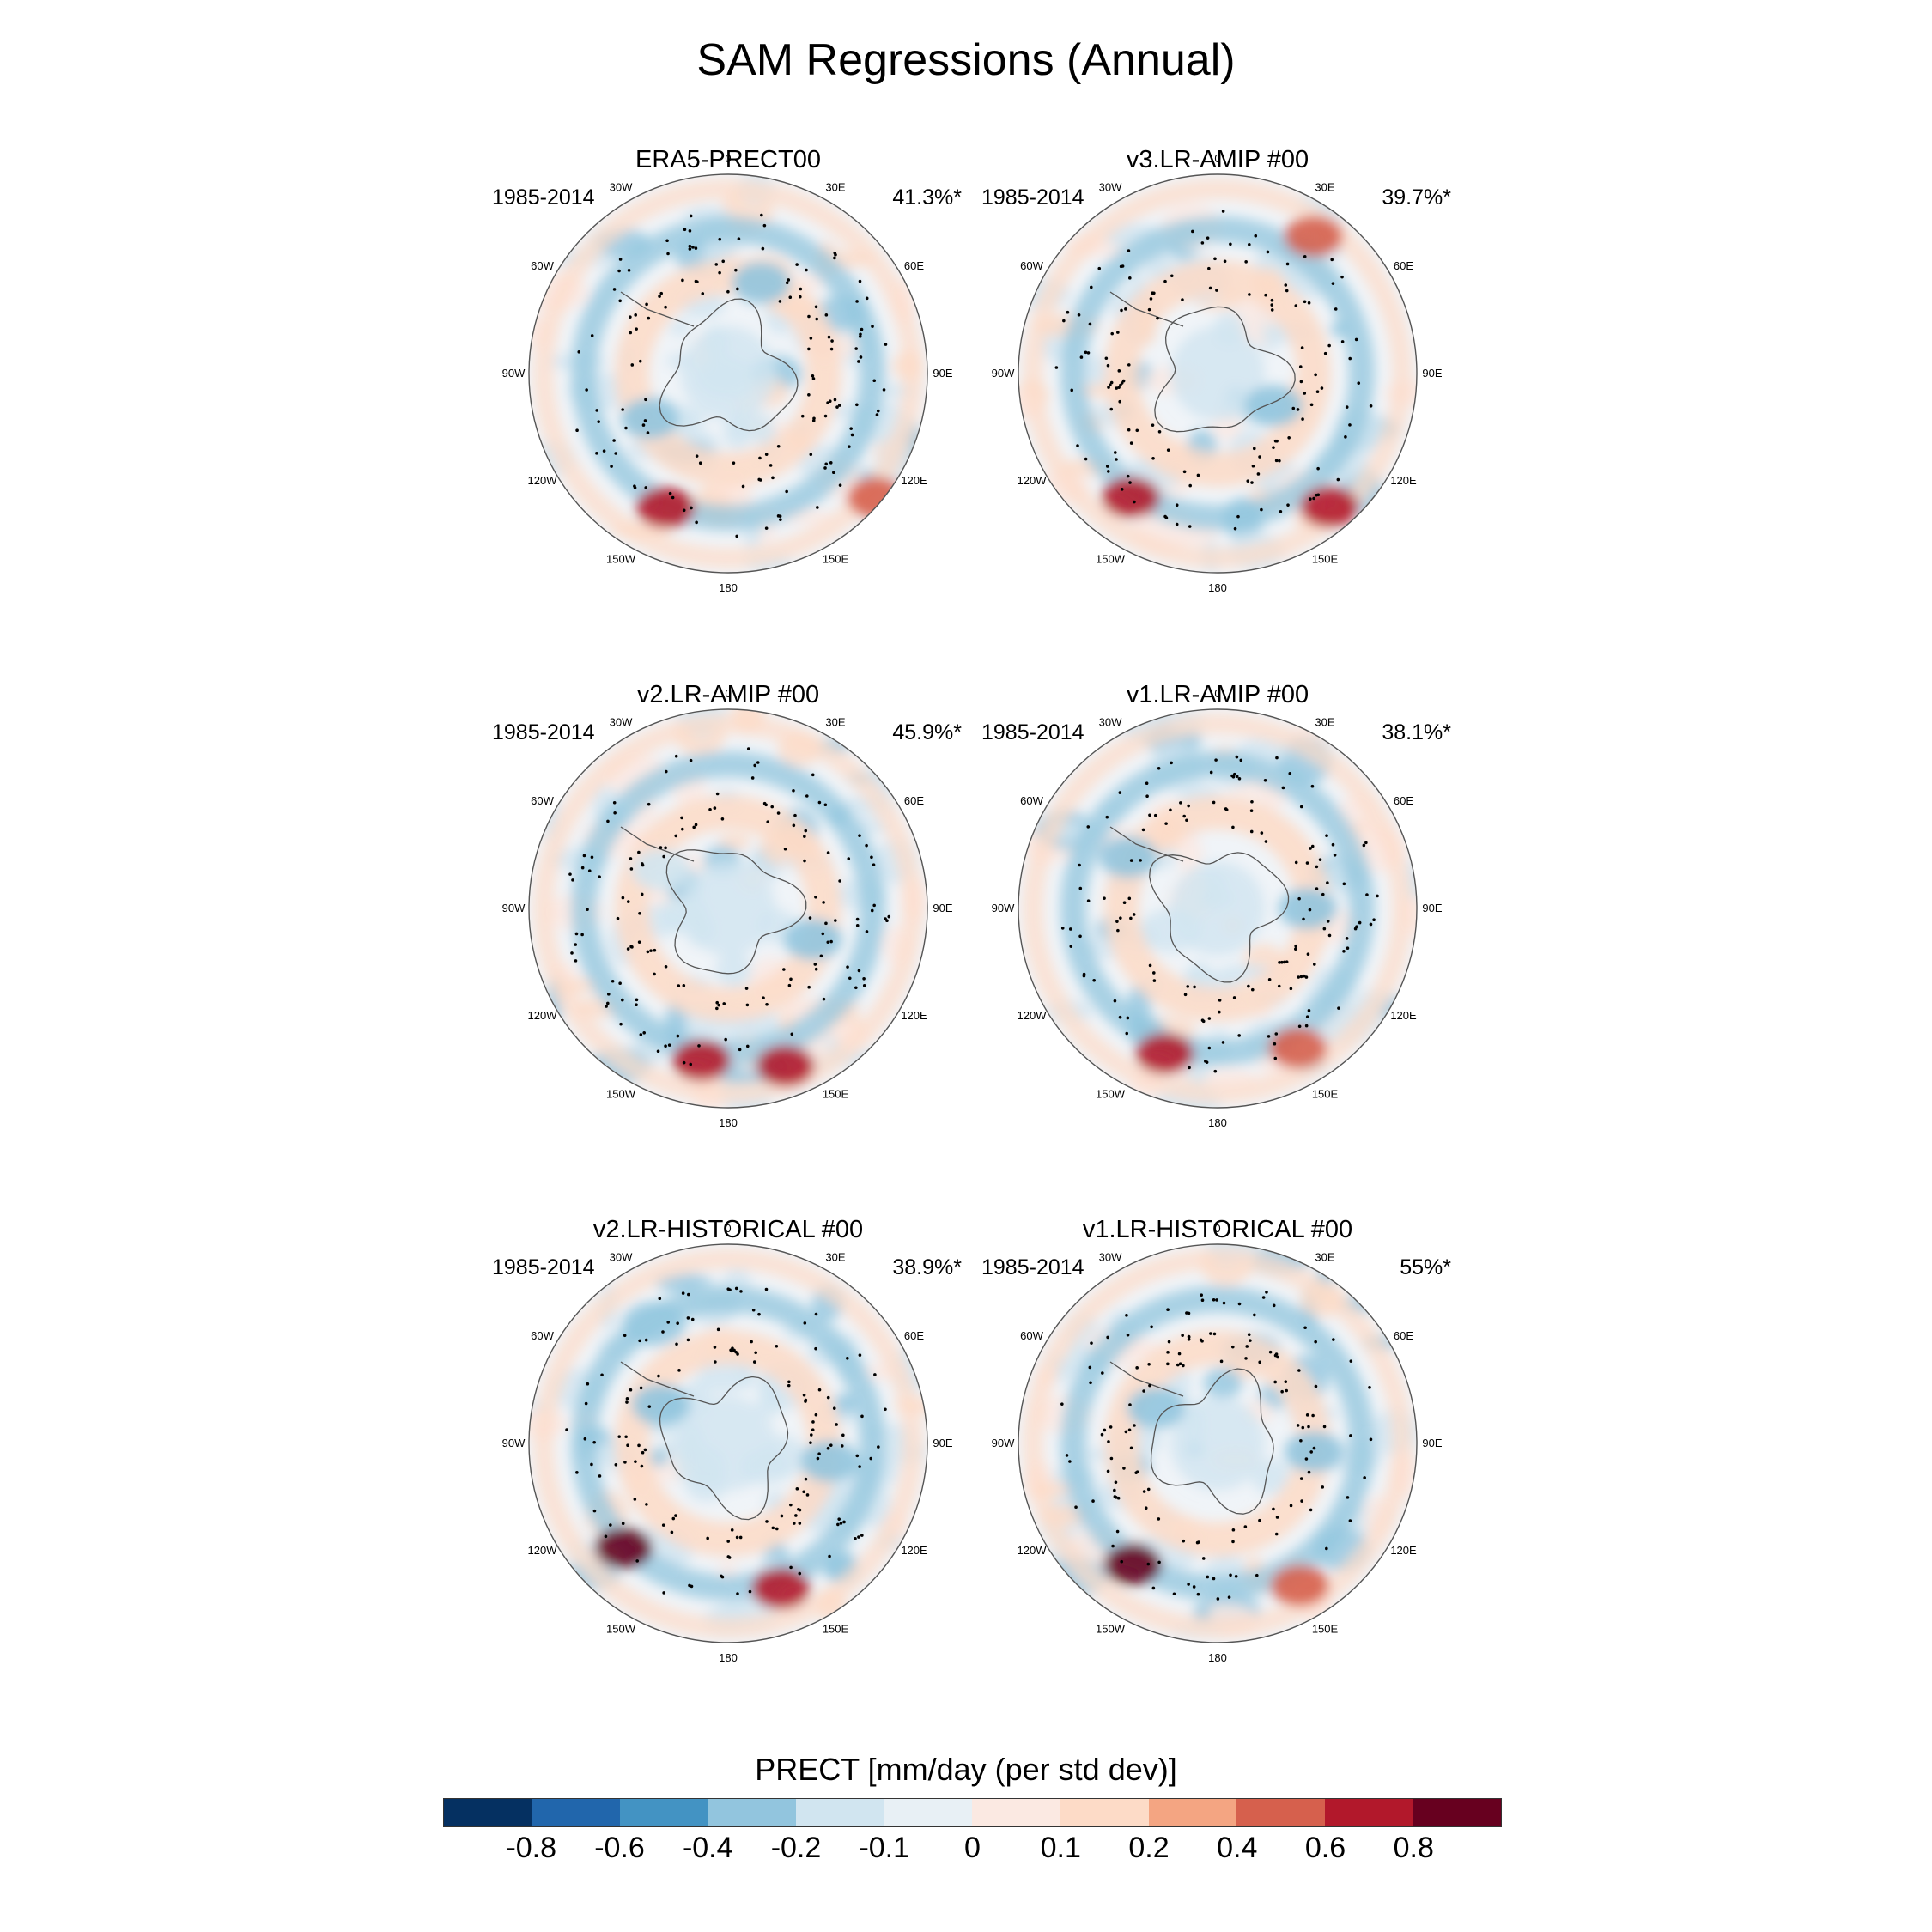  What do you see at coordinates (1149, 1848) in the screenshot?
I see `colorbar-tick-label: 0.2` at bounding box center [1149, 1848].